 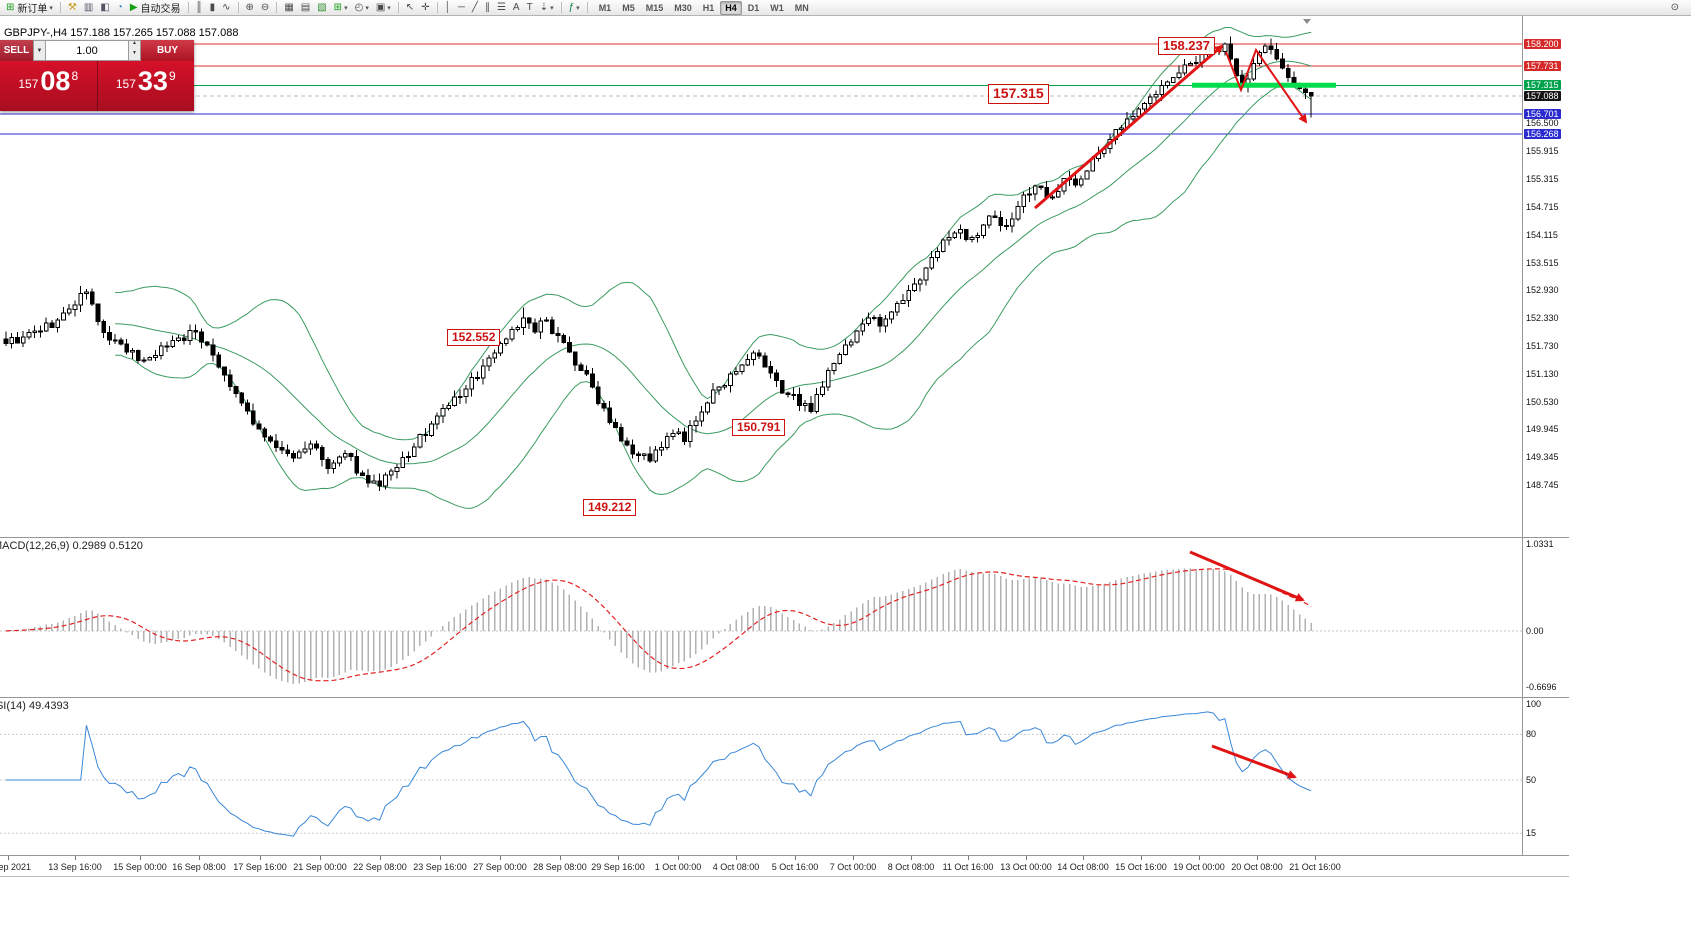 What do you see at coordinates (1541, 687) in the screenshot?
I see `macd-axis-label: -0.6696` at bounding box center [1541, 687].